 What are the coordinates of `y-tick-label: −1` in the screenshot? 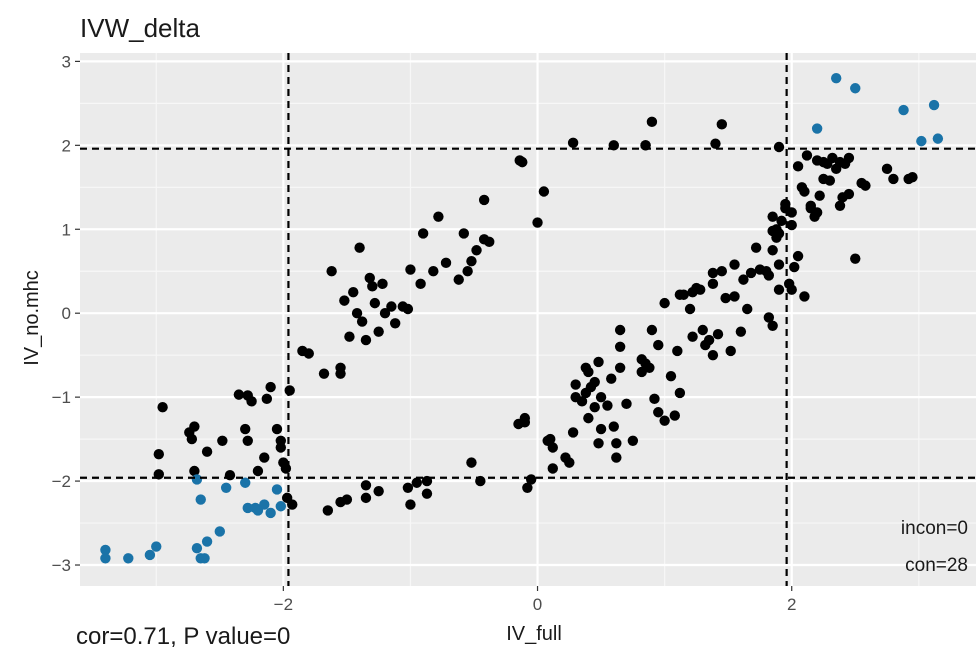 It's located at (61, 397).